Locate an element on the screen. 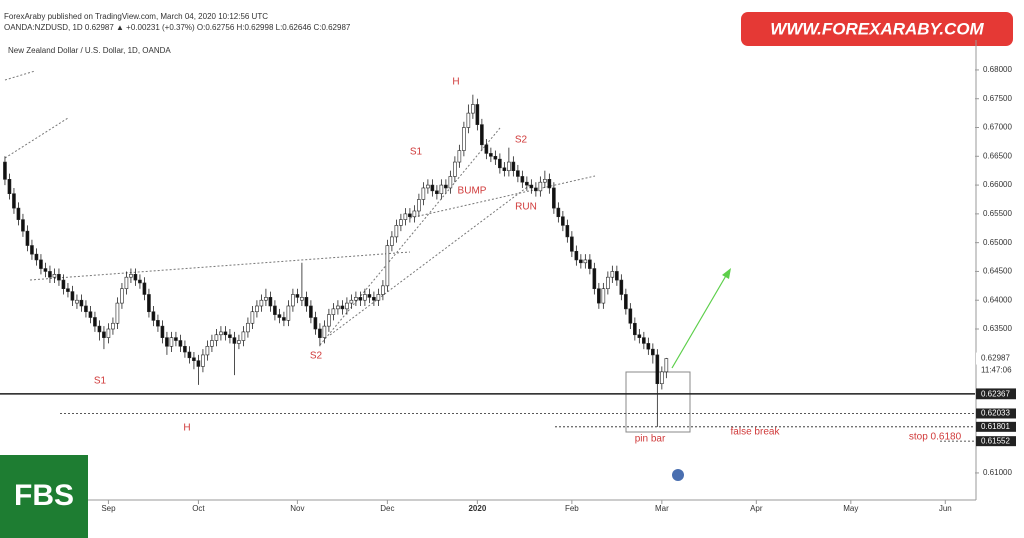 The image size is (1024, 538). logo-box is located at coordinates (44, 496).